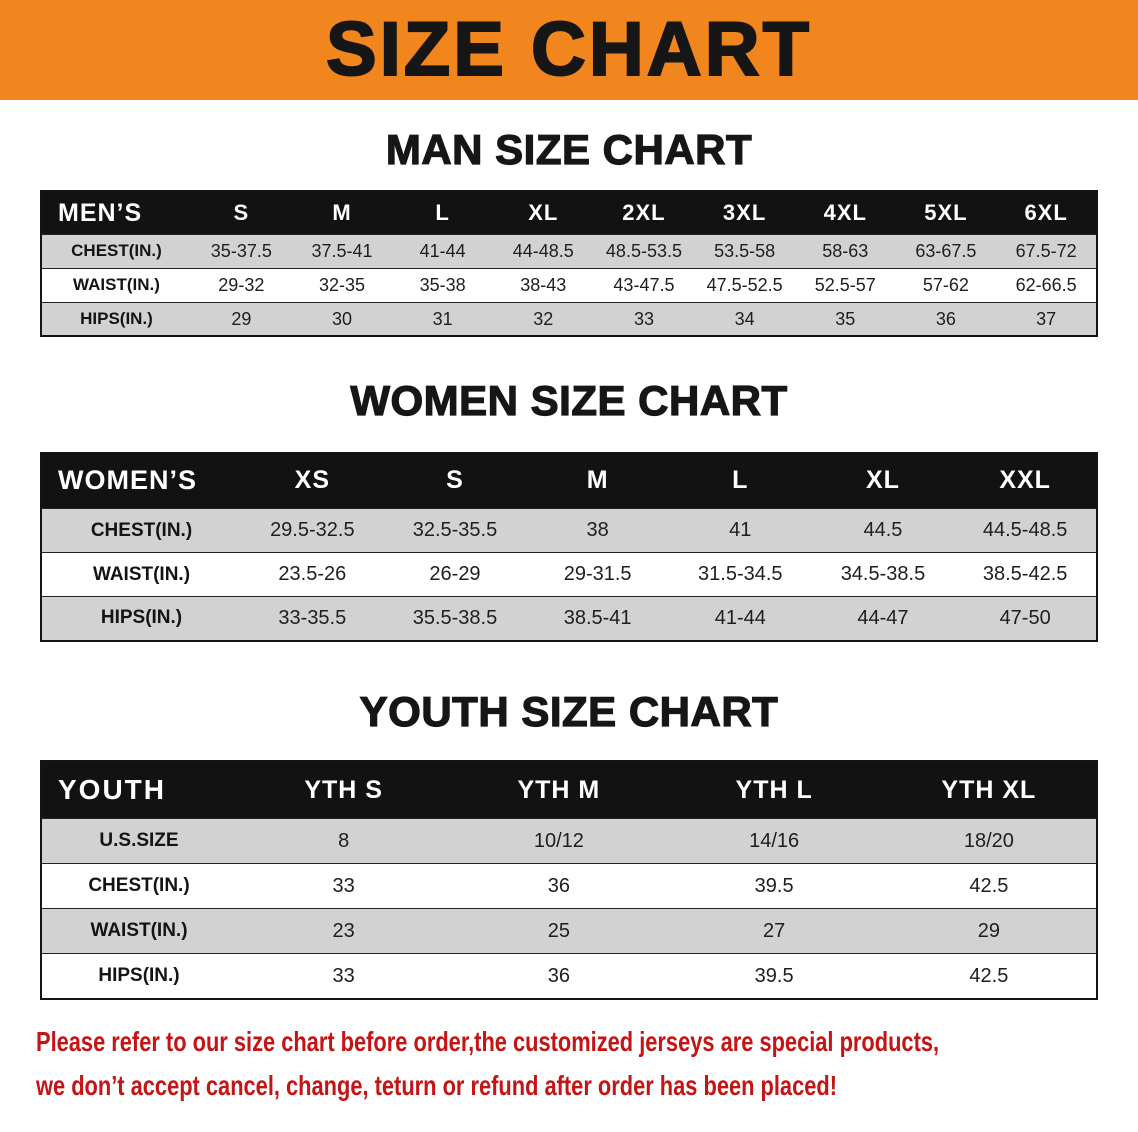 The image size is (1138, 1132). I want to click on value-cell: 42.5, so click(989, 885).